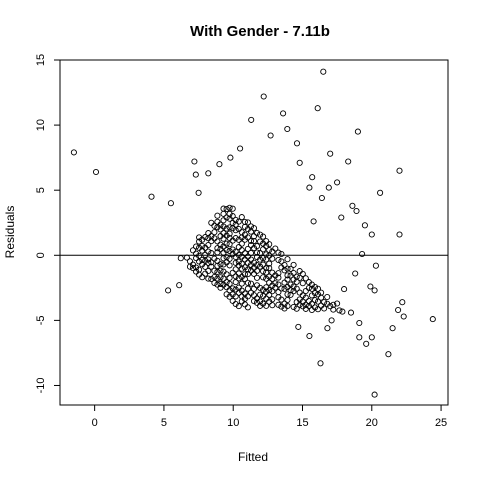 The height and width of the screenshot is (485, 480). I want to click on y-tick-label: 15, so click(41, 60).